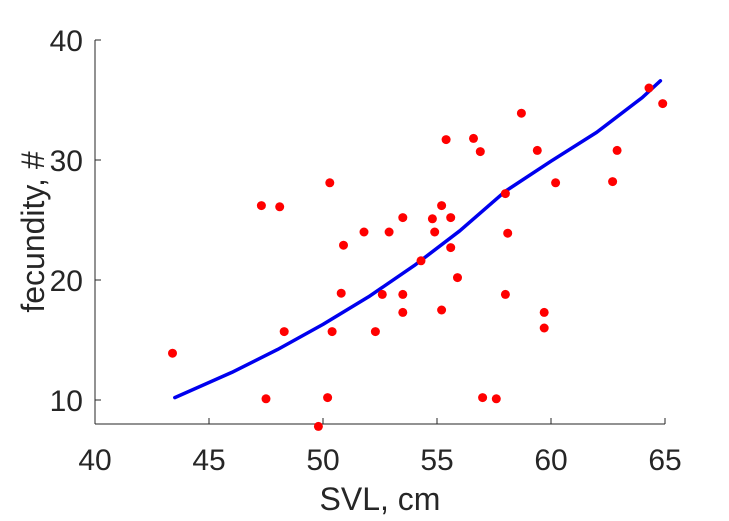 The width and height of the screenshot is (729, 521). What do you see at coordinates (66, 41) in the screenshot?
I see `y-tick-label: 40` at bounding box center [66, 41].